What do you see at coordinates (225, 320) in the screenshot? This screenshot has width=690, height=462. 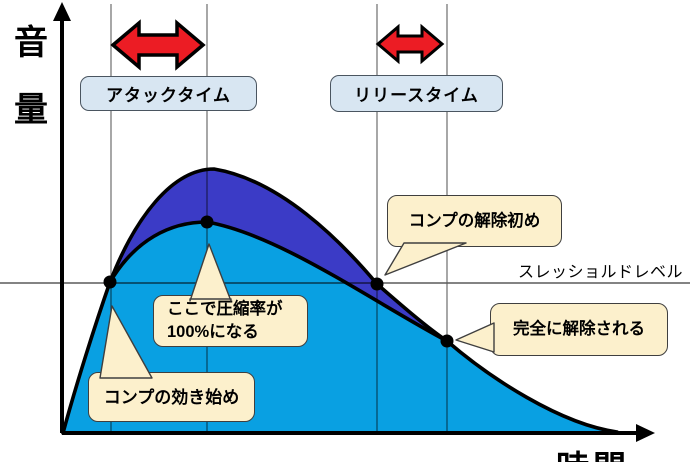 I see `callout-full-compression-text: ここで圧縮率が 100%になる` at bounding box center [225, 320].